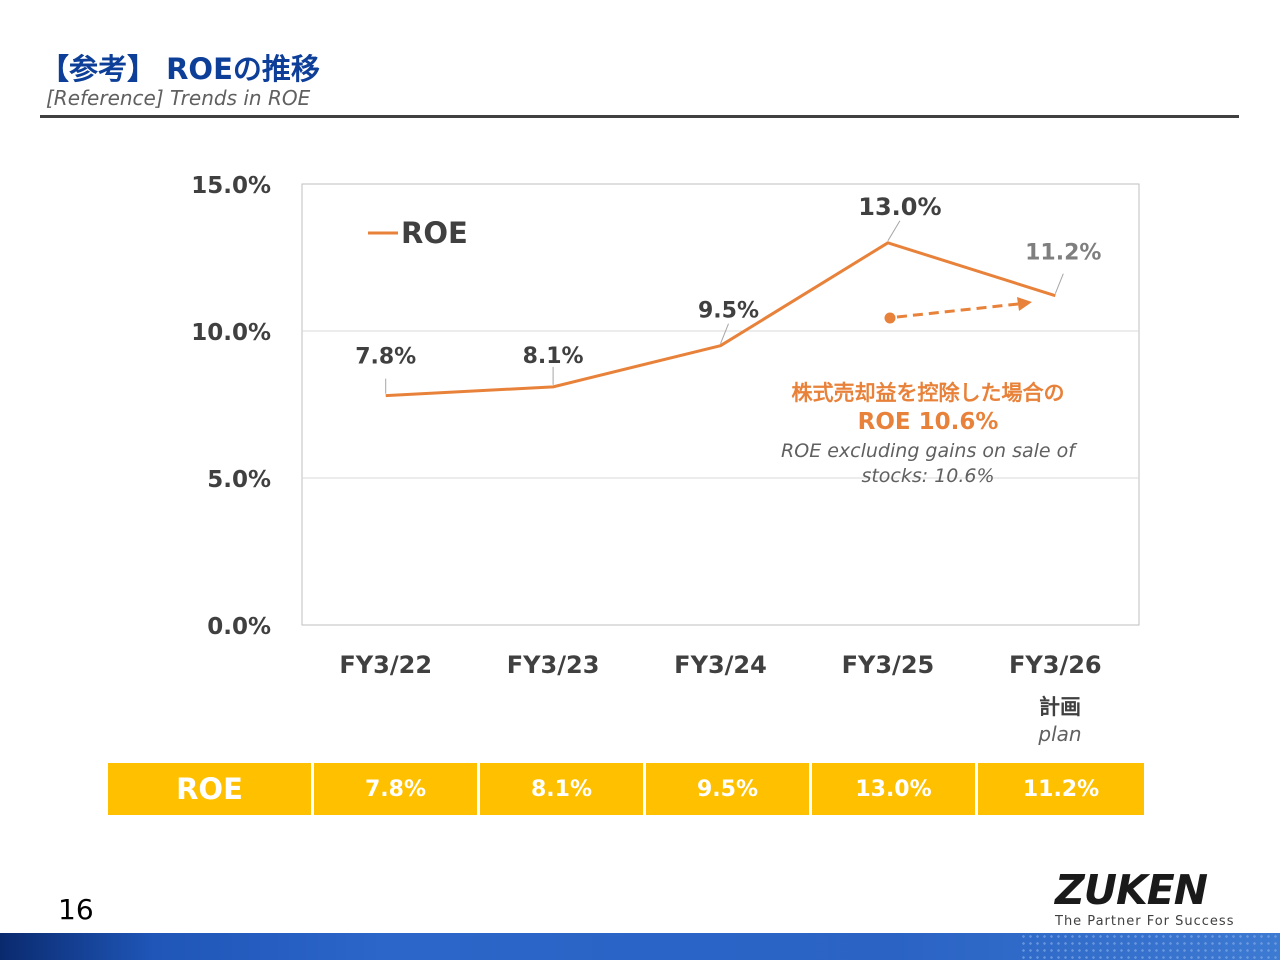 This screenshot has width=1280, height=960. Describe the element at coordinates (397, 789) in the screenshot. I see `roe-table-cell: 7.8%` at that location.